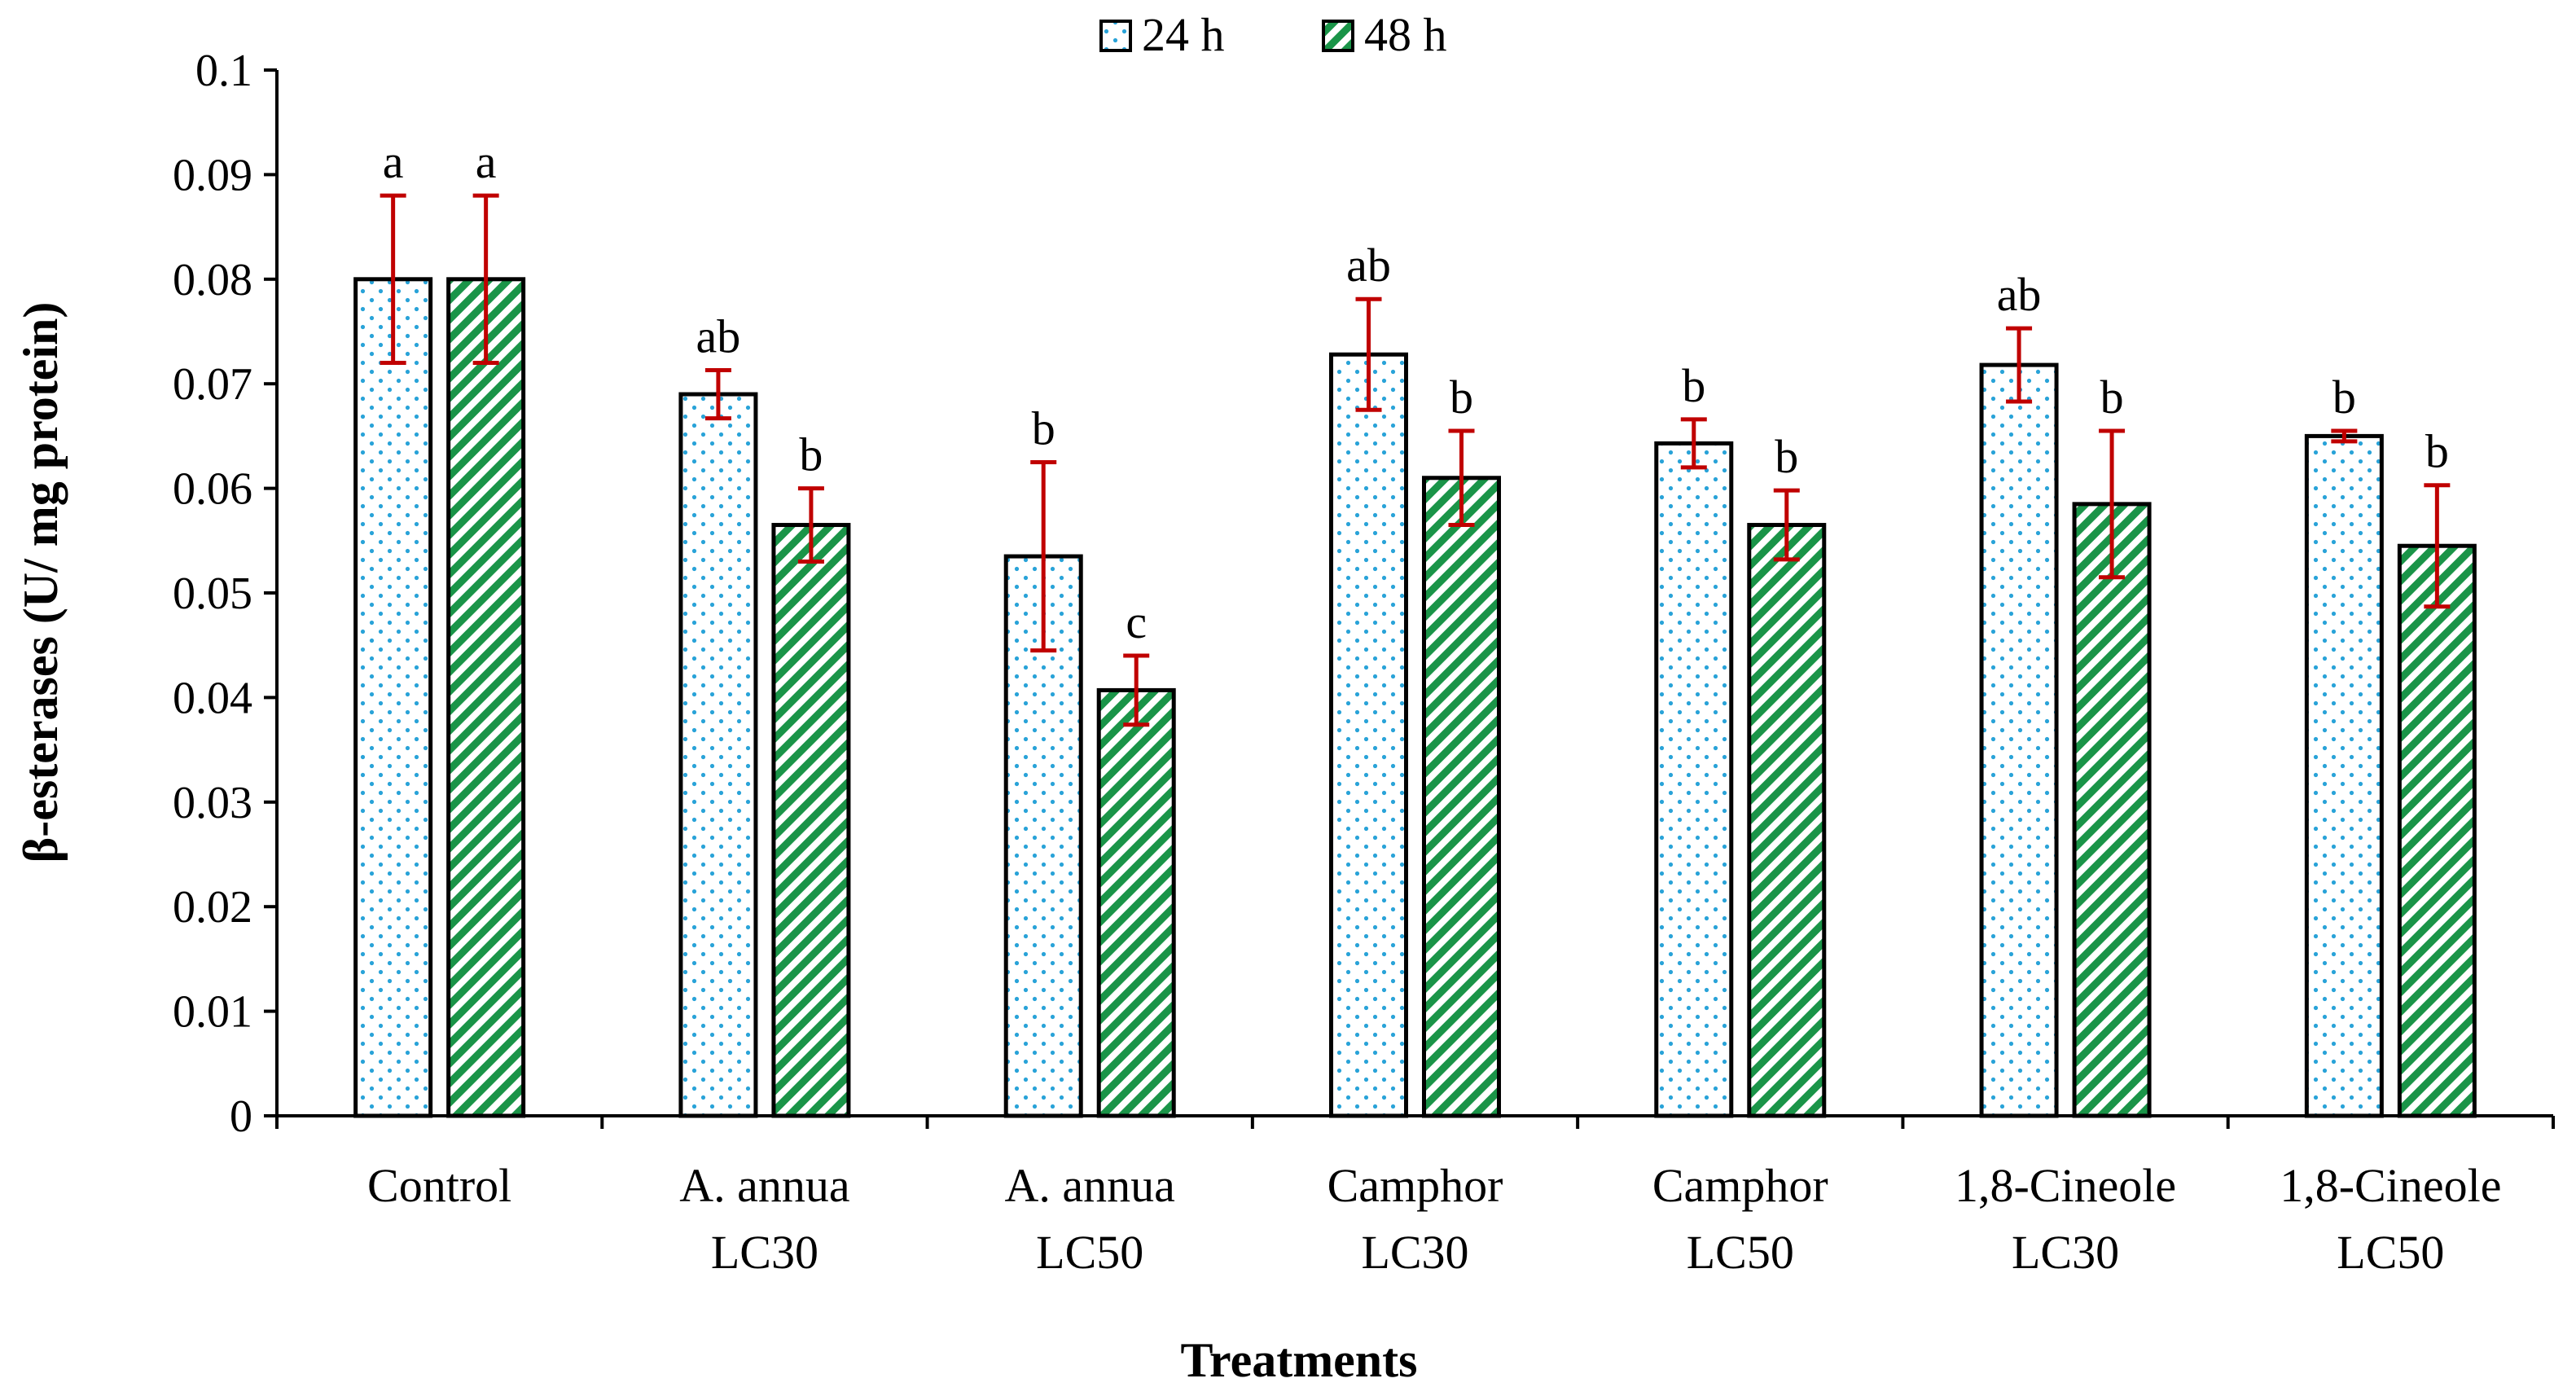 Image resolution: width=2576 pixels, height=1396 pixels. I want to click on y-tick-label: 0.01, so click(212, 1012).